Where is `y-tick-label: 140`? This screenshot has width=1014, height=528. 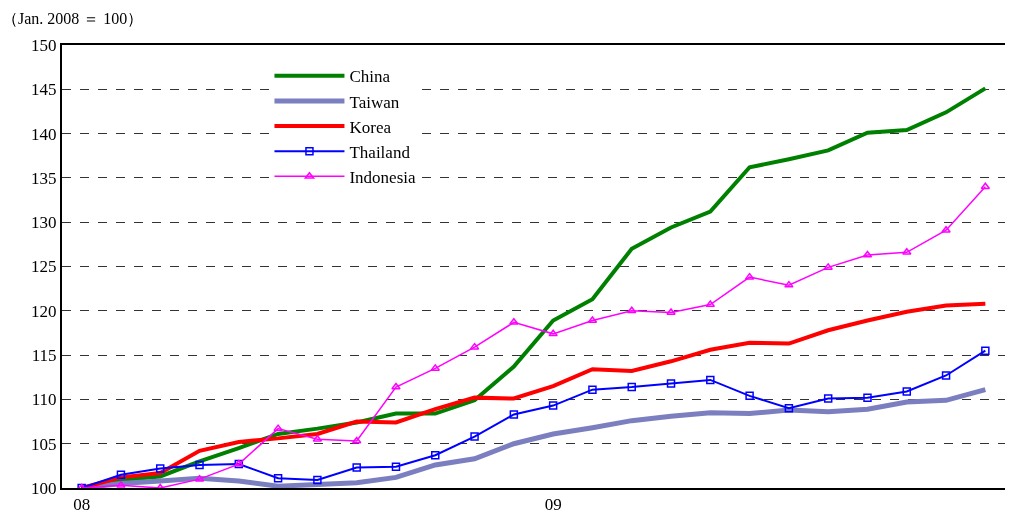
y-tick-label: 140 is located at coordinates (44, 134).